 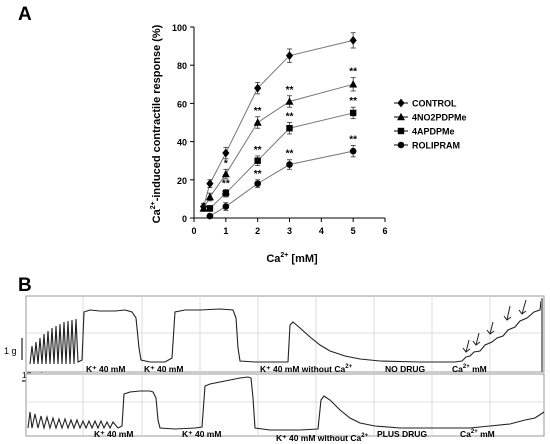 I want to click on y-tick-label: 80, so click(x=182, y=66).